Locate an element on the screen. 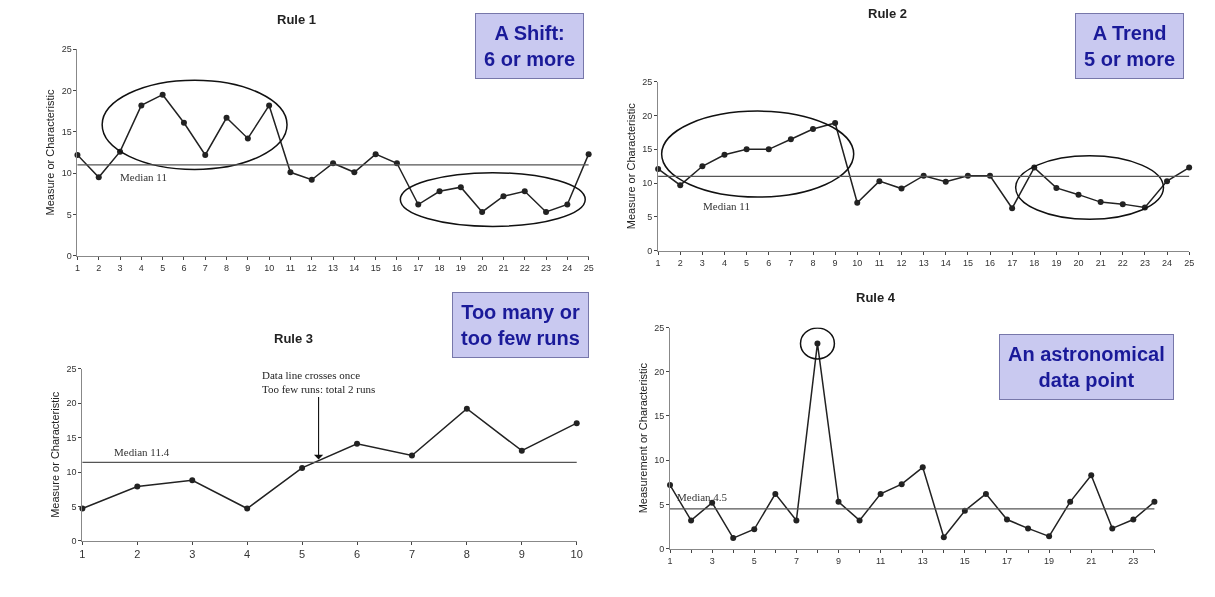  ref-line-label: Median 4.5 is located at coordinates (702, 497).